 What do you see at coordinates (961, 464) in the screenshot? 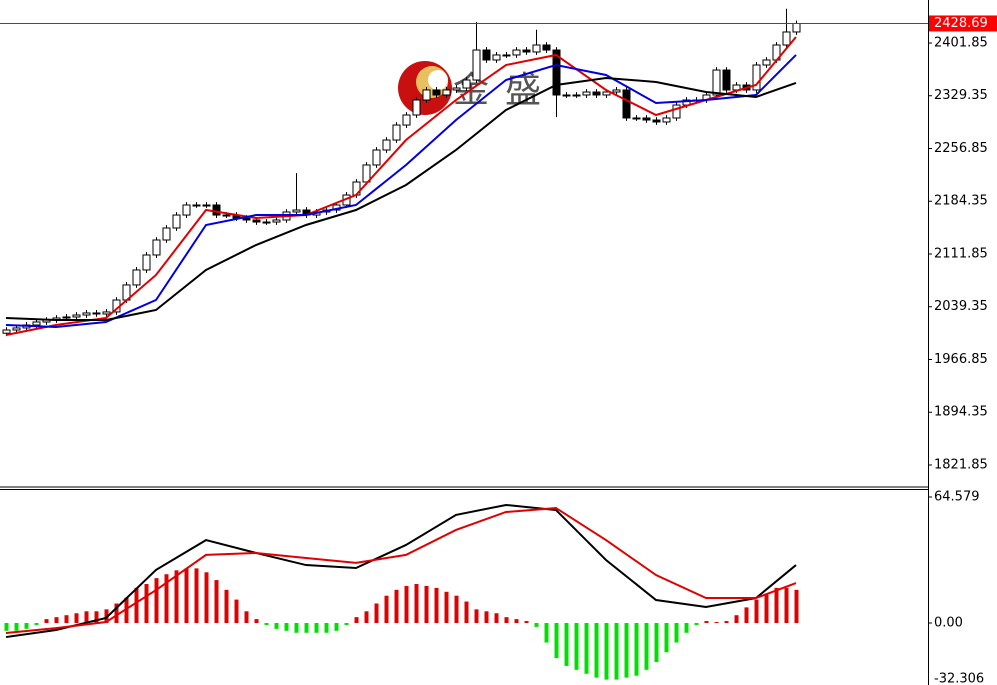
I see `y-tick-label: 1821.85` at bounding box center [961, 464].